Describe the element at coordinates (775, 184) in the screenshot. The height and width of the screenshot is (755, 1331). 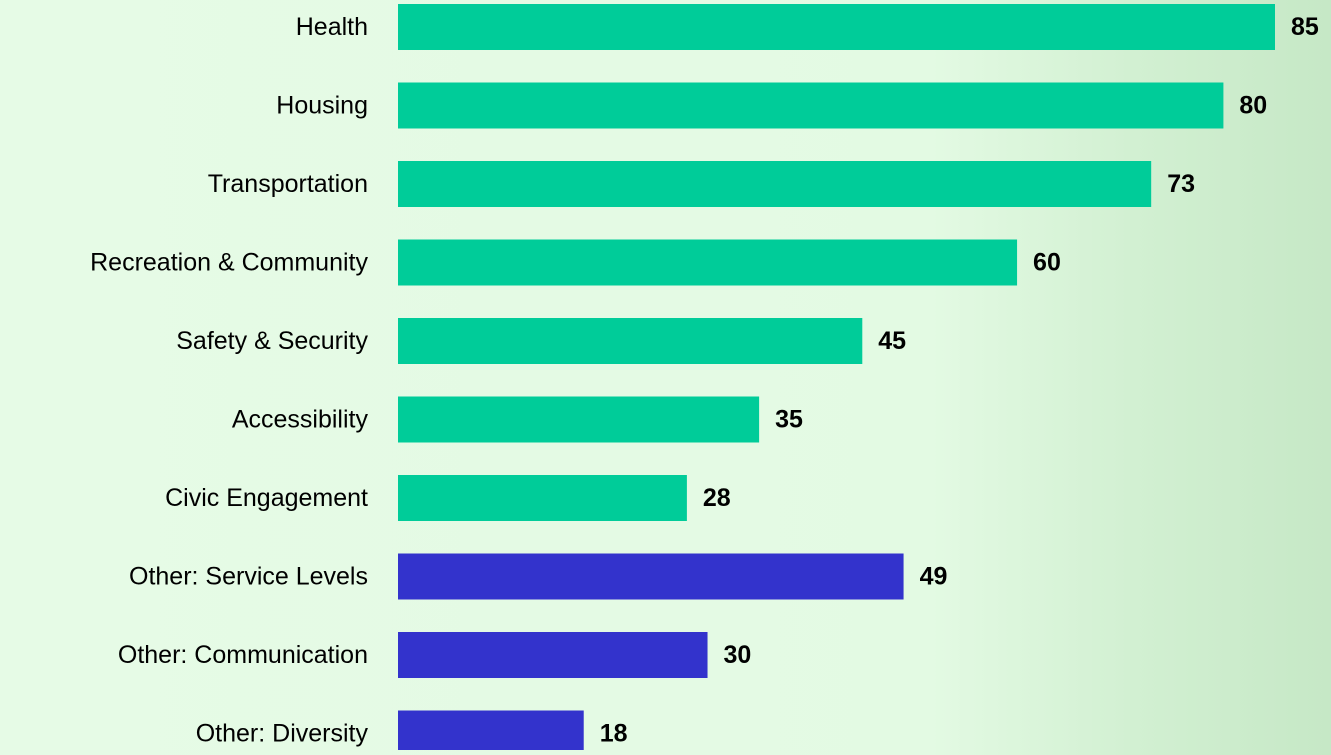
I see `bar-transportation` at that location.